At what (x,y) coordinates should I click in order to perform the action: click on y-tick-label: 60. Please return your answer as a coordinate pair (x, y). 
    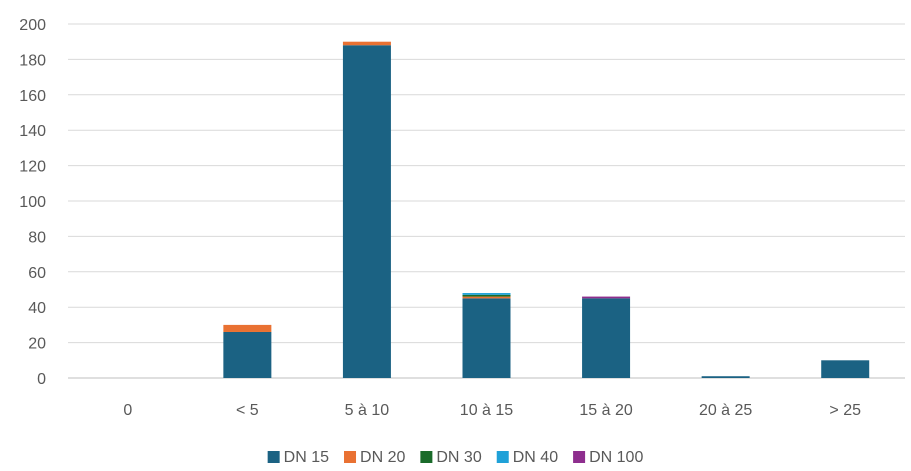
    Looking at the image, I should click on (37, 273).